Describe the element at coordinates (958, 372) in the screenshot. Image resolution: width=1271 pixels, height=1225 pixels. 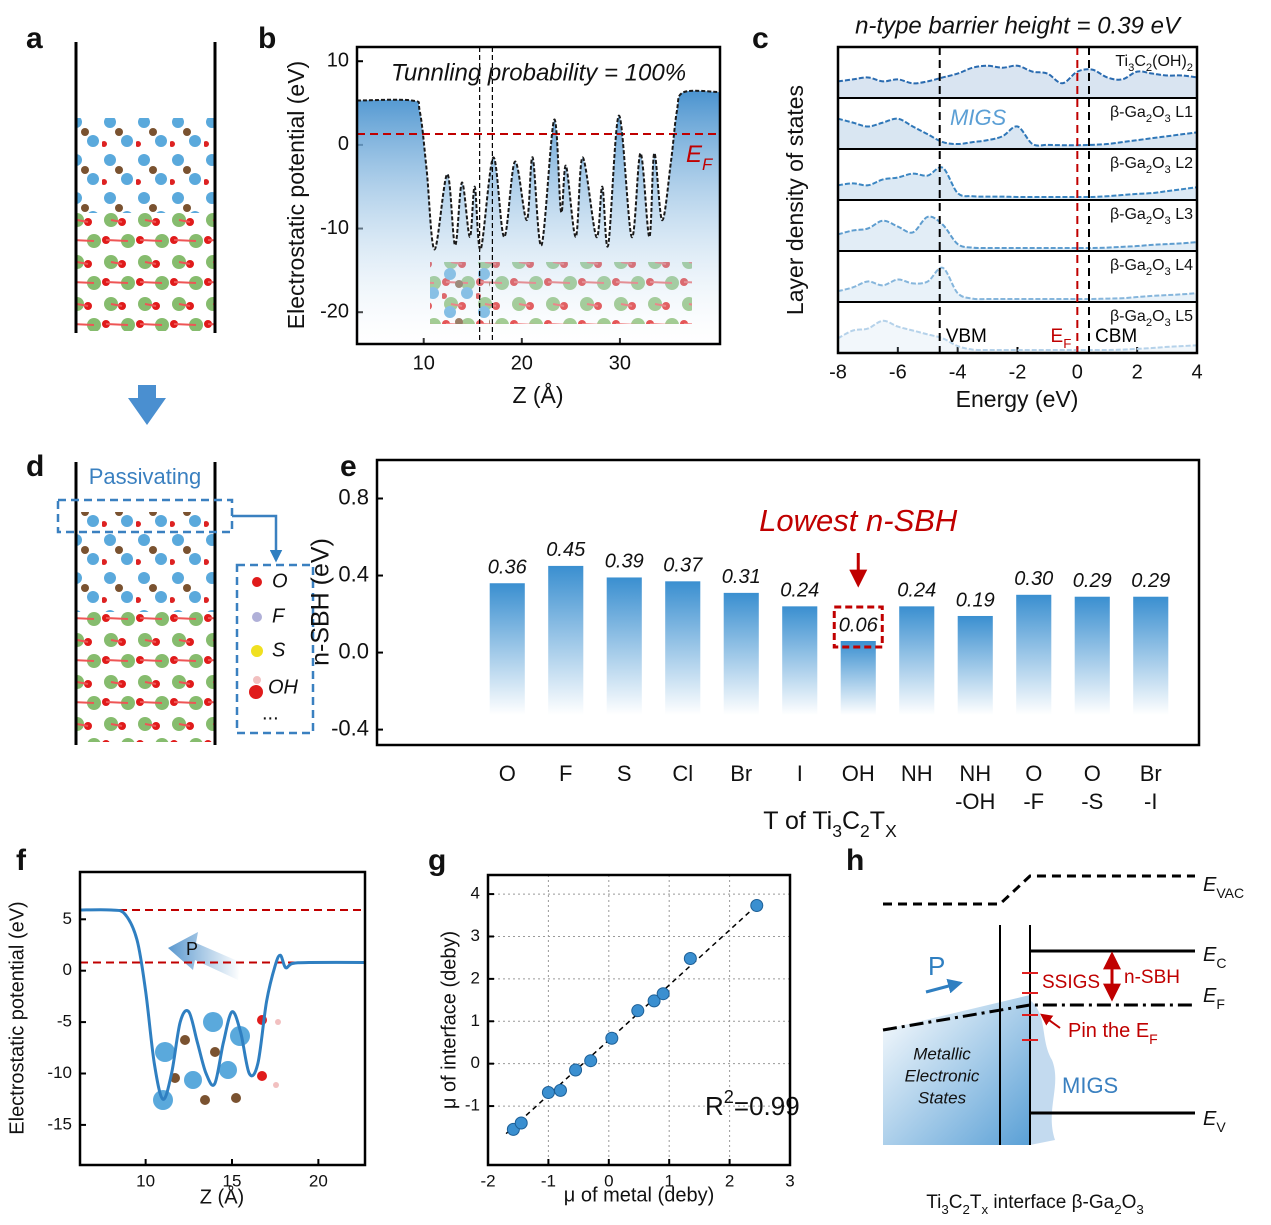
I see `x-tick-label: -4` at that location.